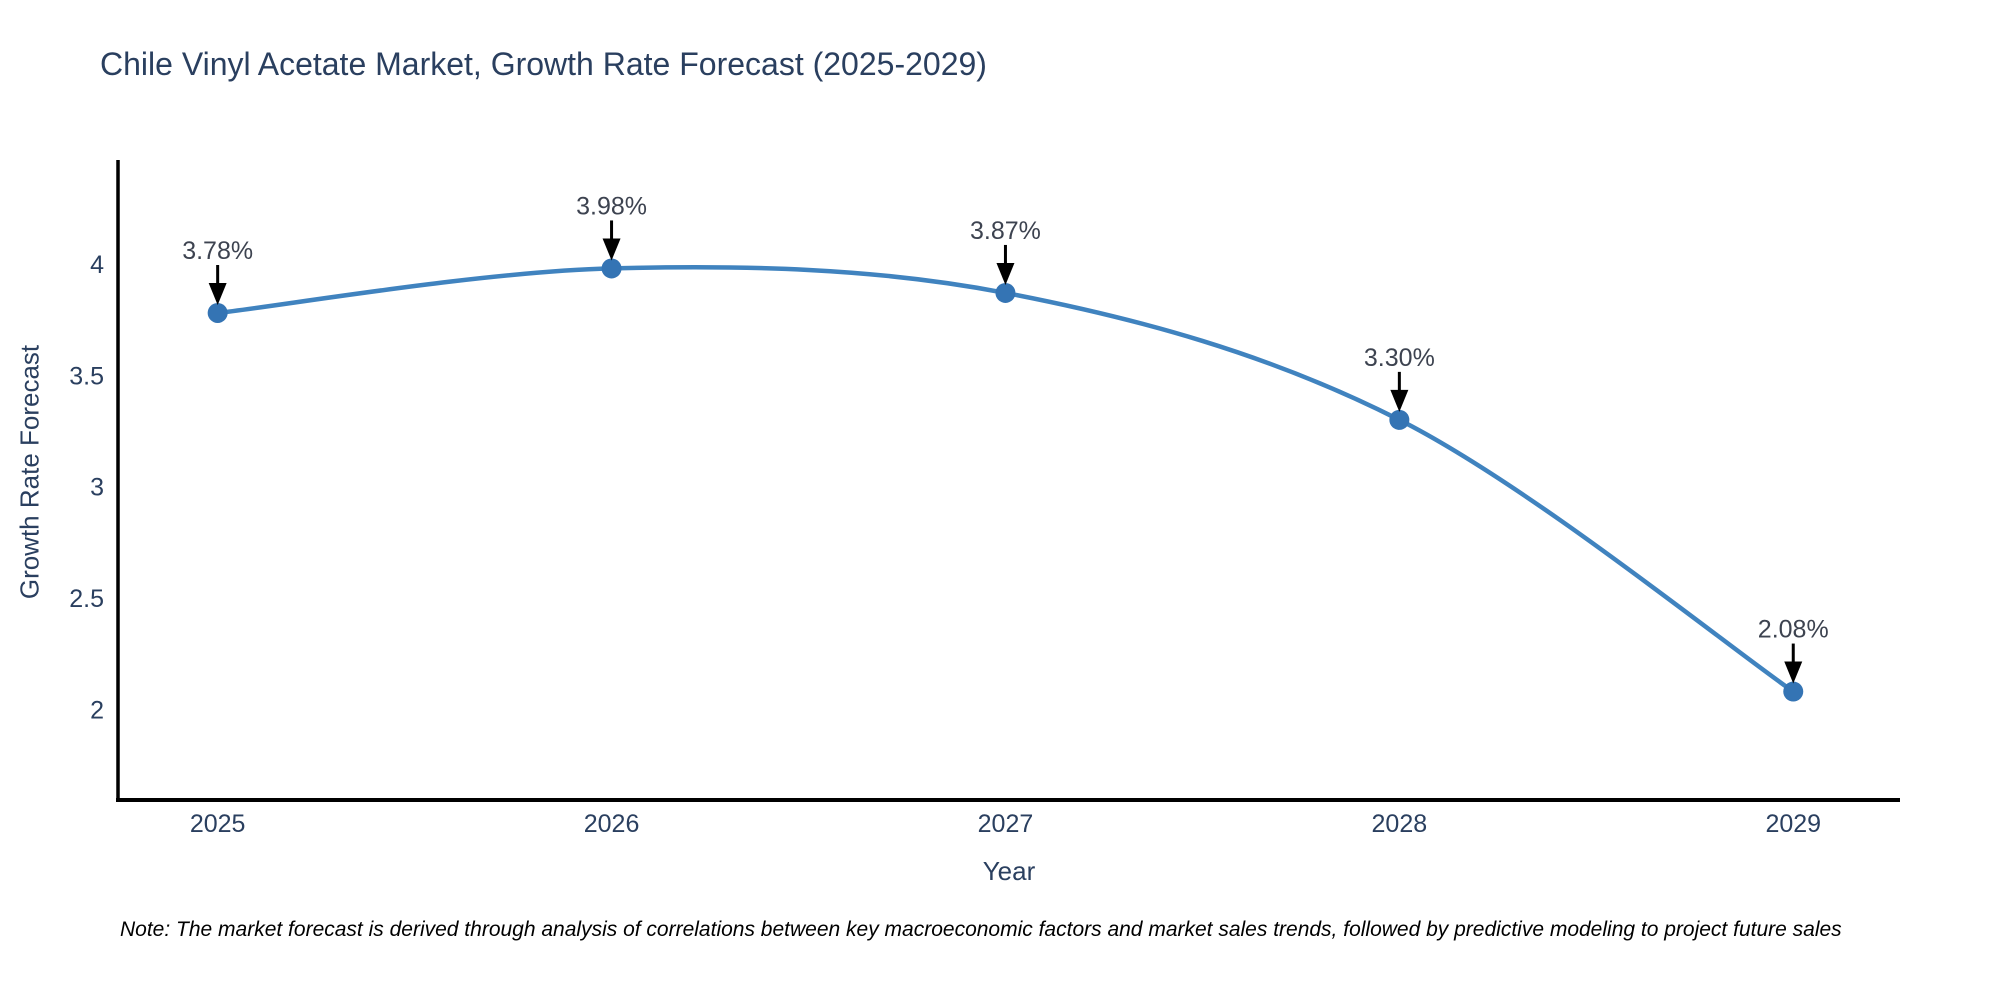 The image size is (2000, 1000). Describe the element at coordinates (1399, 358) in the screenshot. I see `point-value-label: 3.30%` at that location.